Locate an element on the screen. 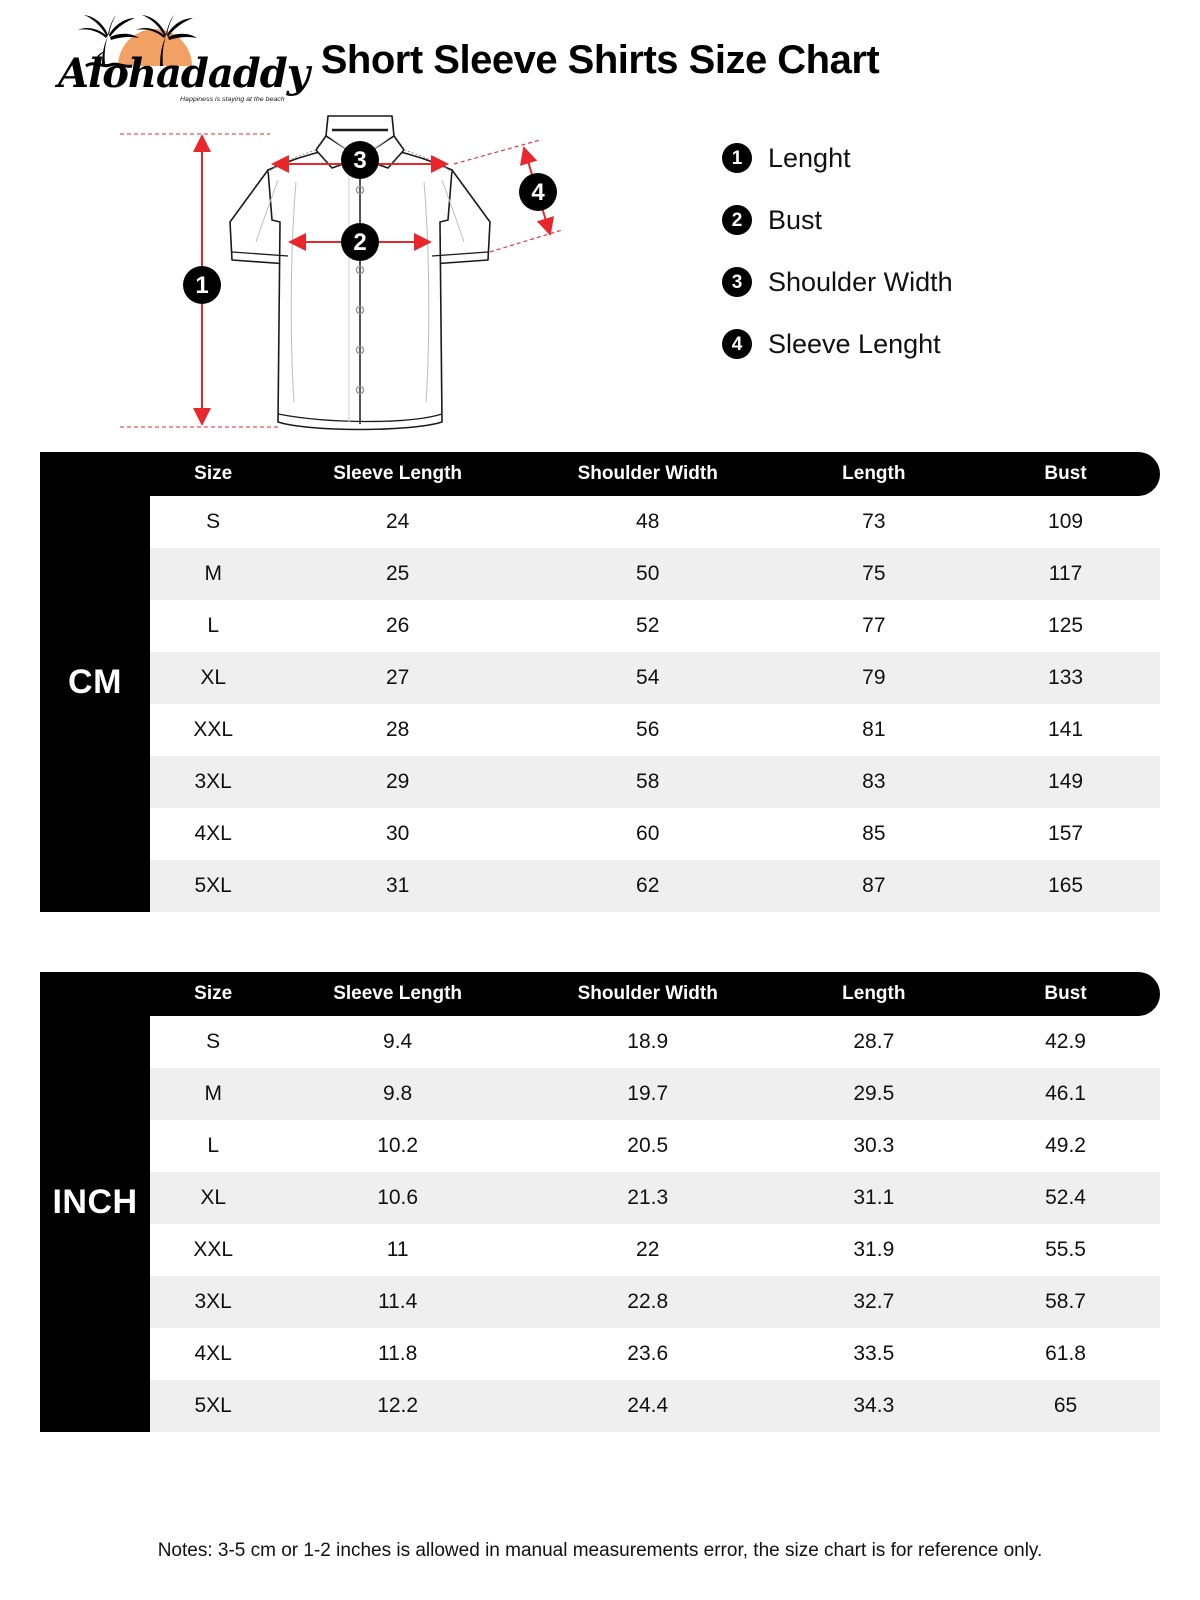 The image size is (1200, 1600). legend-label-4: Sleeve Lenght is located at coordinates (854, 343).